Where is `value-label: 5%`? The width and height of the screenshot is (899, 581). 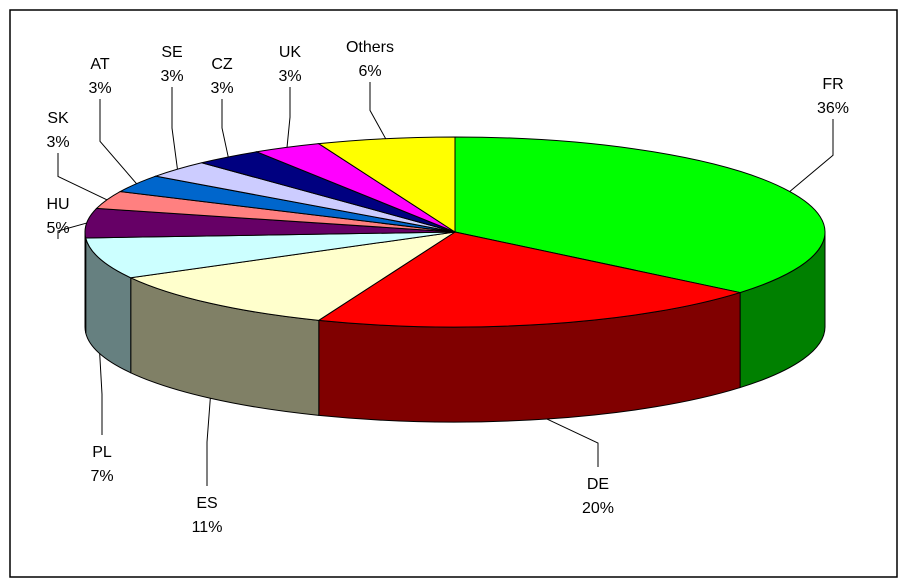 value-label: 5% is located at coordinates (57, 228).